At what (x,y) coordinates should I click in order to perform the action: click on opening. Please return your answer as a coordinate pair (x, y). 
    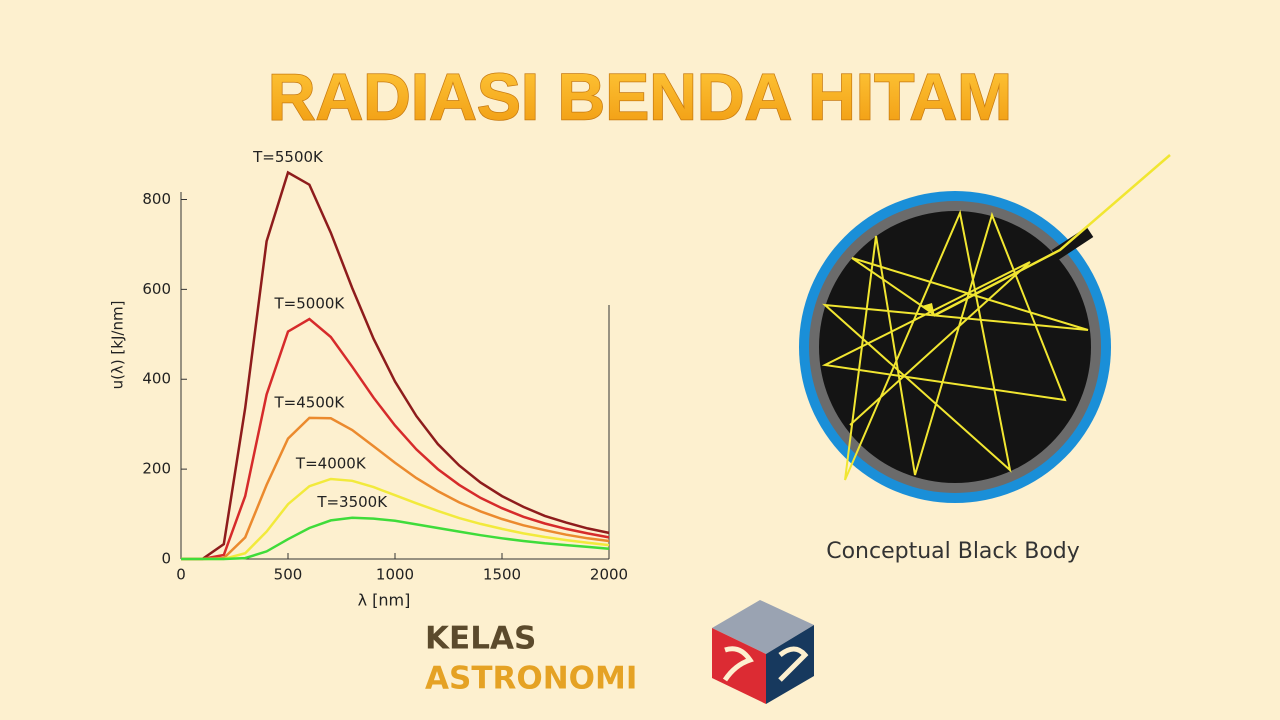
    Looking at the image, I should click on (1072, 243).